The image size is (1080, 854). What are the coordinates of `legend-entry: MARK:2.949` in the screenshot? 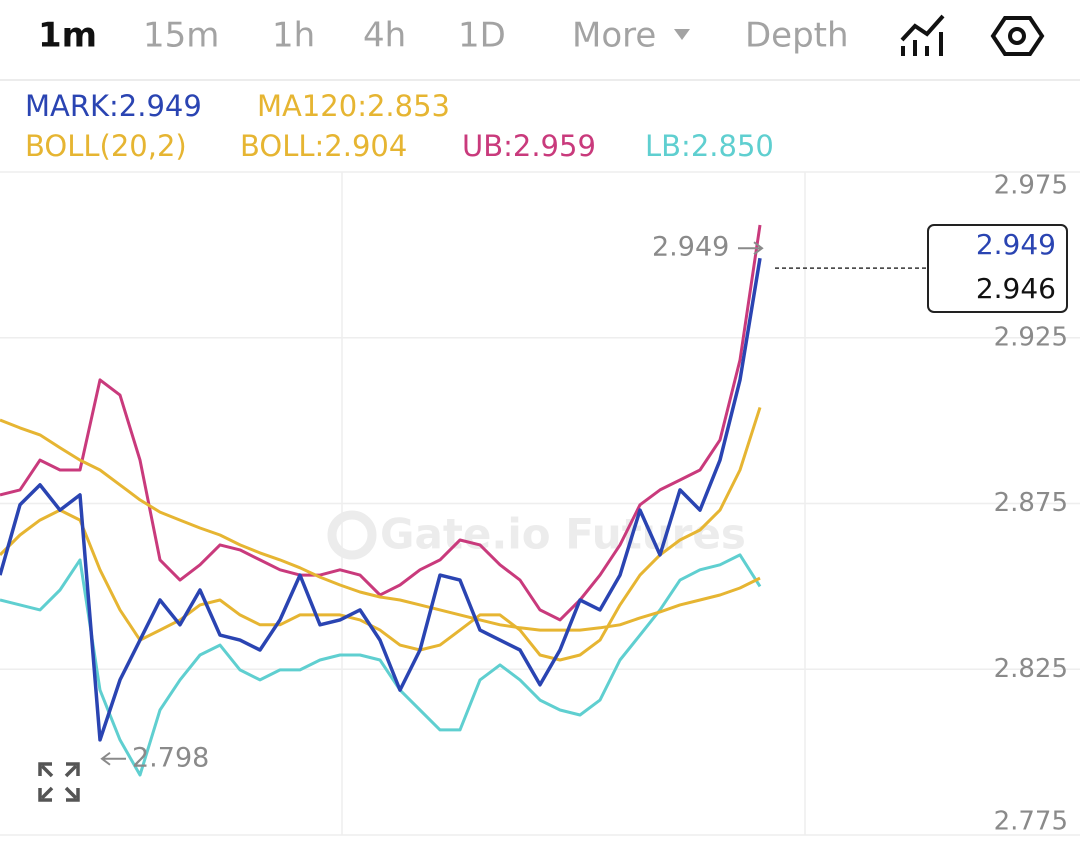 It's located at (113, 106).